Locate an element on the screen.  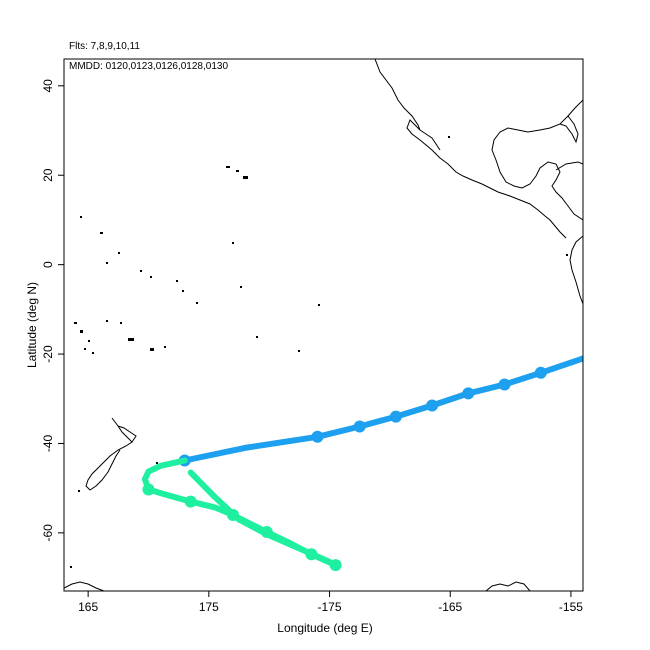
coastline-new-zealand is located at coordinates (109, 454).